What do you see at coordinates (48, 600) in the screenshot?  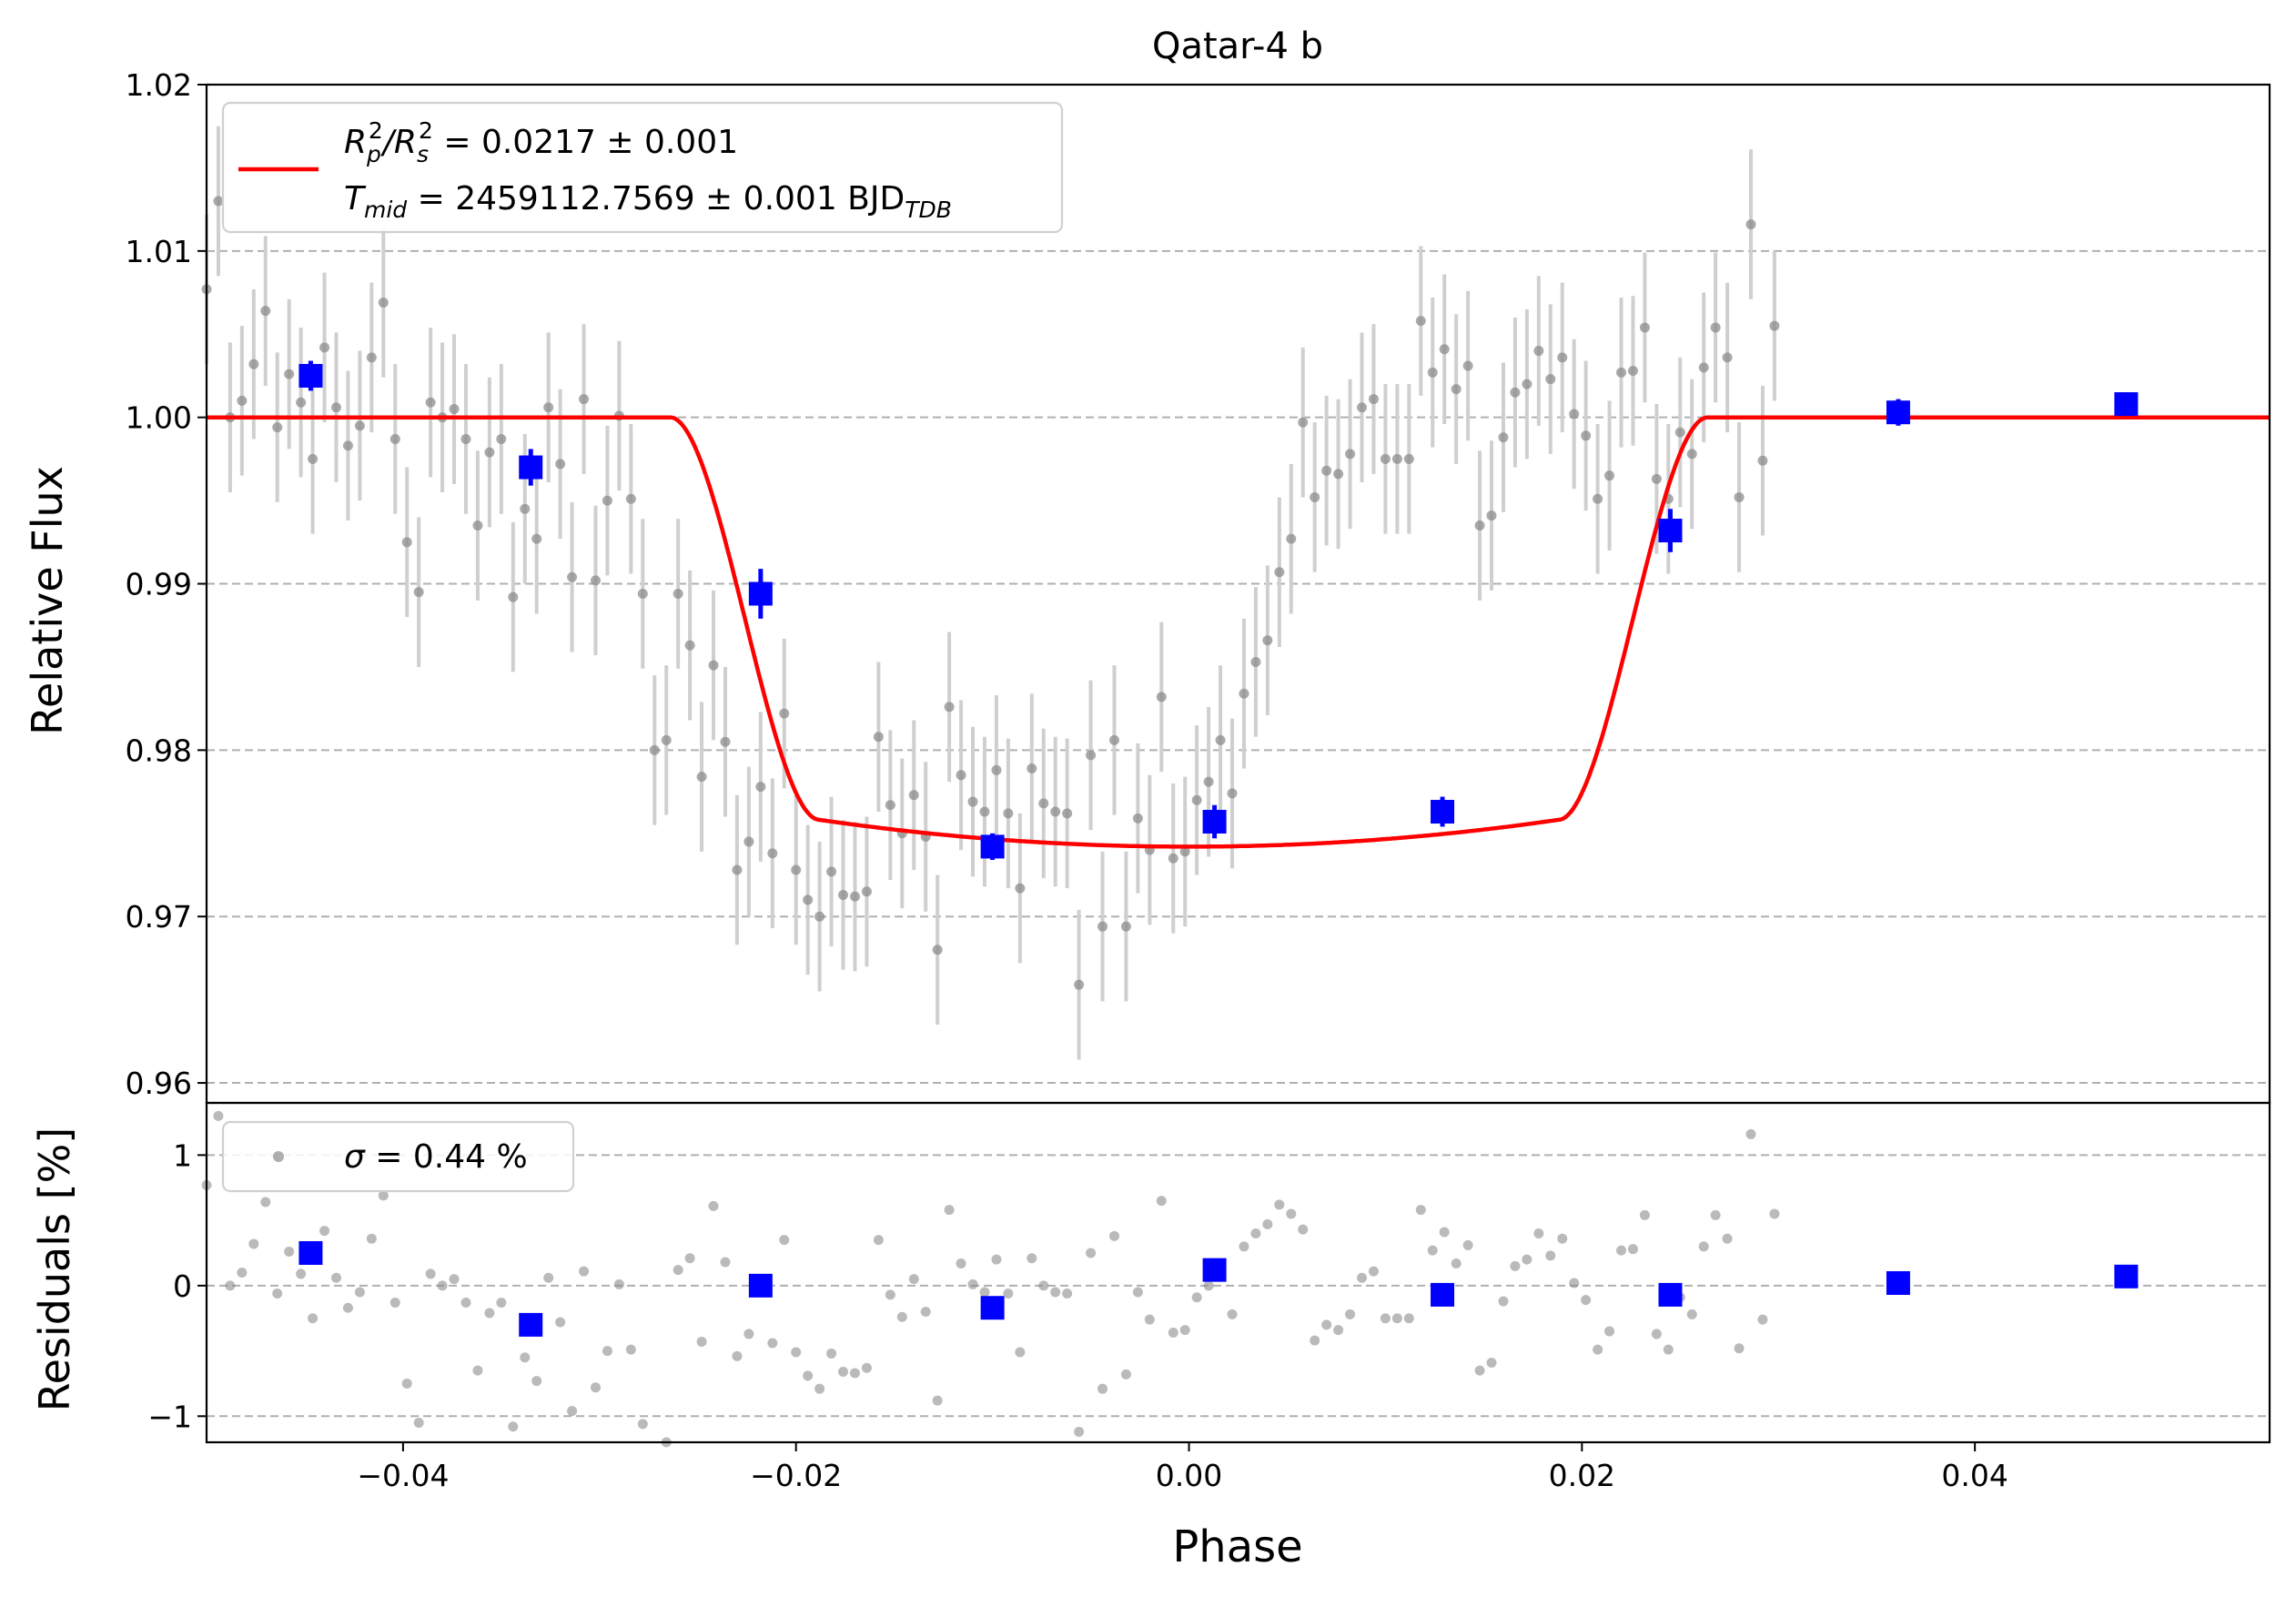 I see `top-y-axis-label: Relative Flux` at bounding box center [48, 600].